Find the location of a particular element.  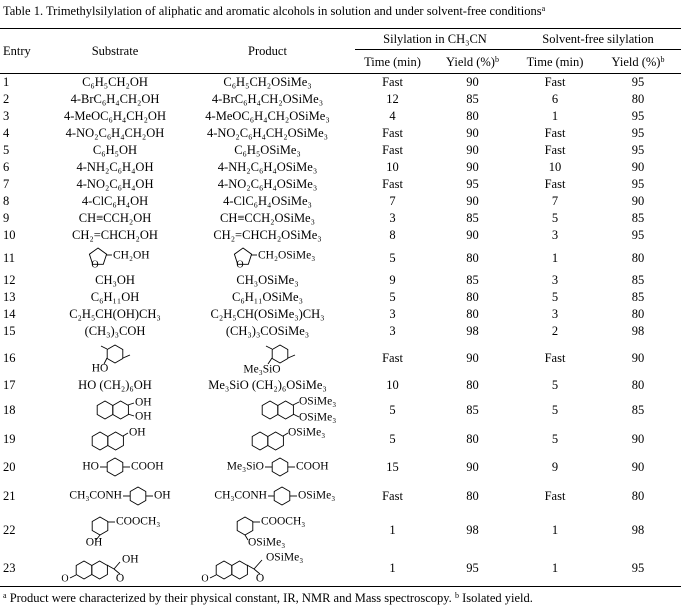

table-cell: (CH₃)₃COSiMe₃ is located at coordinates (267, 331).